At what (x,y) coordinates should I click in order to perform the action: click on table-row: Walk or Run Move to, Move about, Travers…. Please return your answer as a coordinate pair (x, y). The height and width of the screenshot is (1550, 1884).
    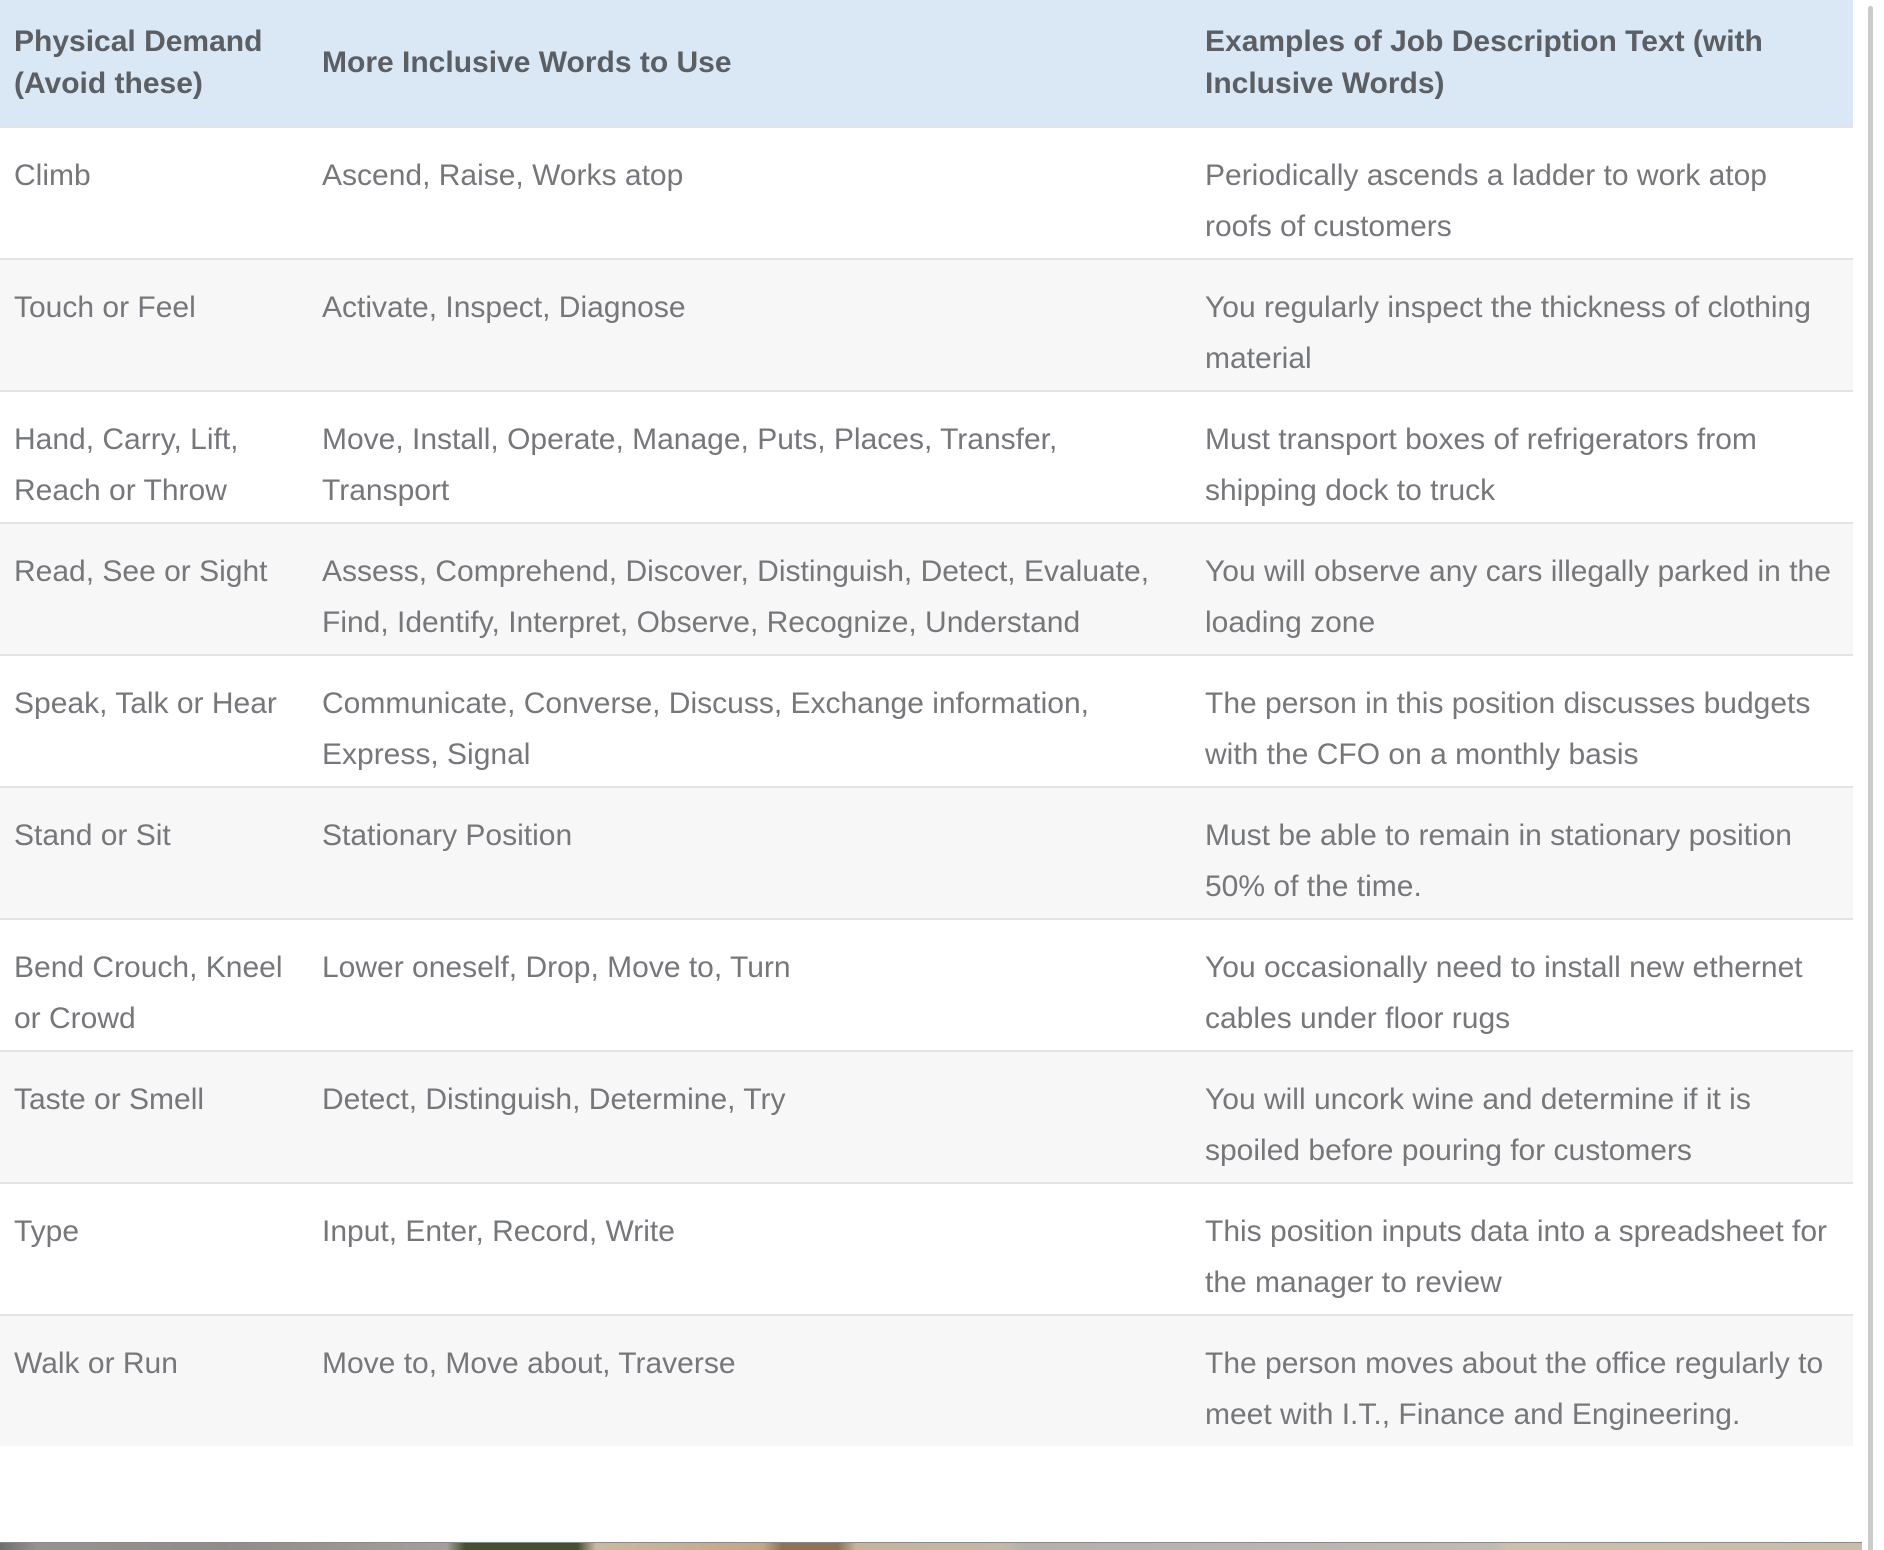
    Looking at the image, I should click on (926, 1380).